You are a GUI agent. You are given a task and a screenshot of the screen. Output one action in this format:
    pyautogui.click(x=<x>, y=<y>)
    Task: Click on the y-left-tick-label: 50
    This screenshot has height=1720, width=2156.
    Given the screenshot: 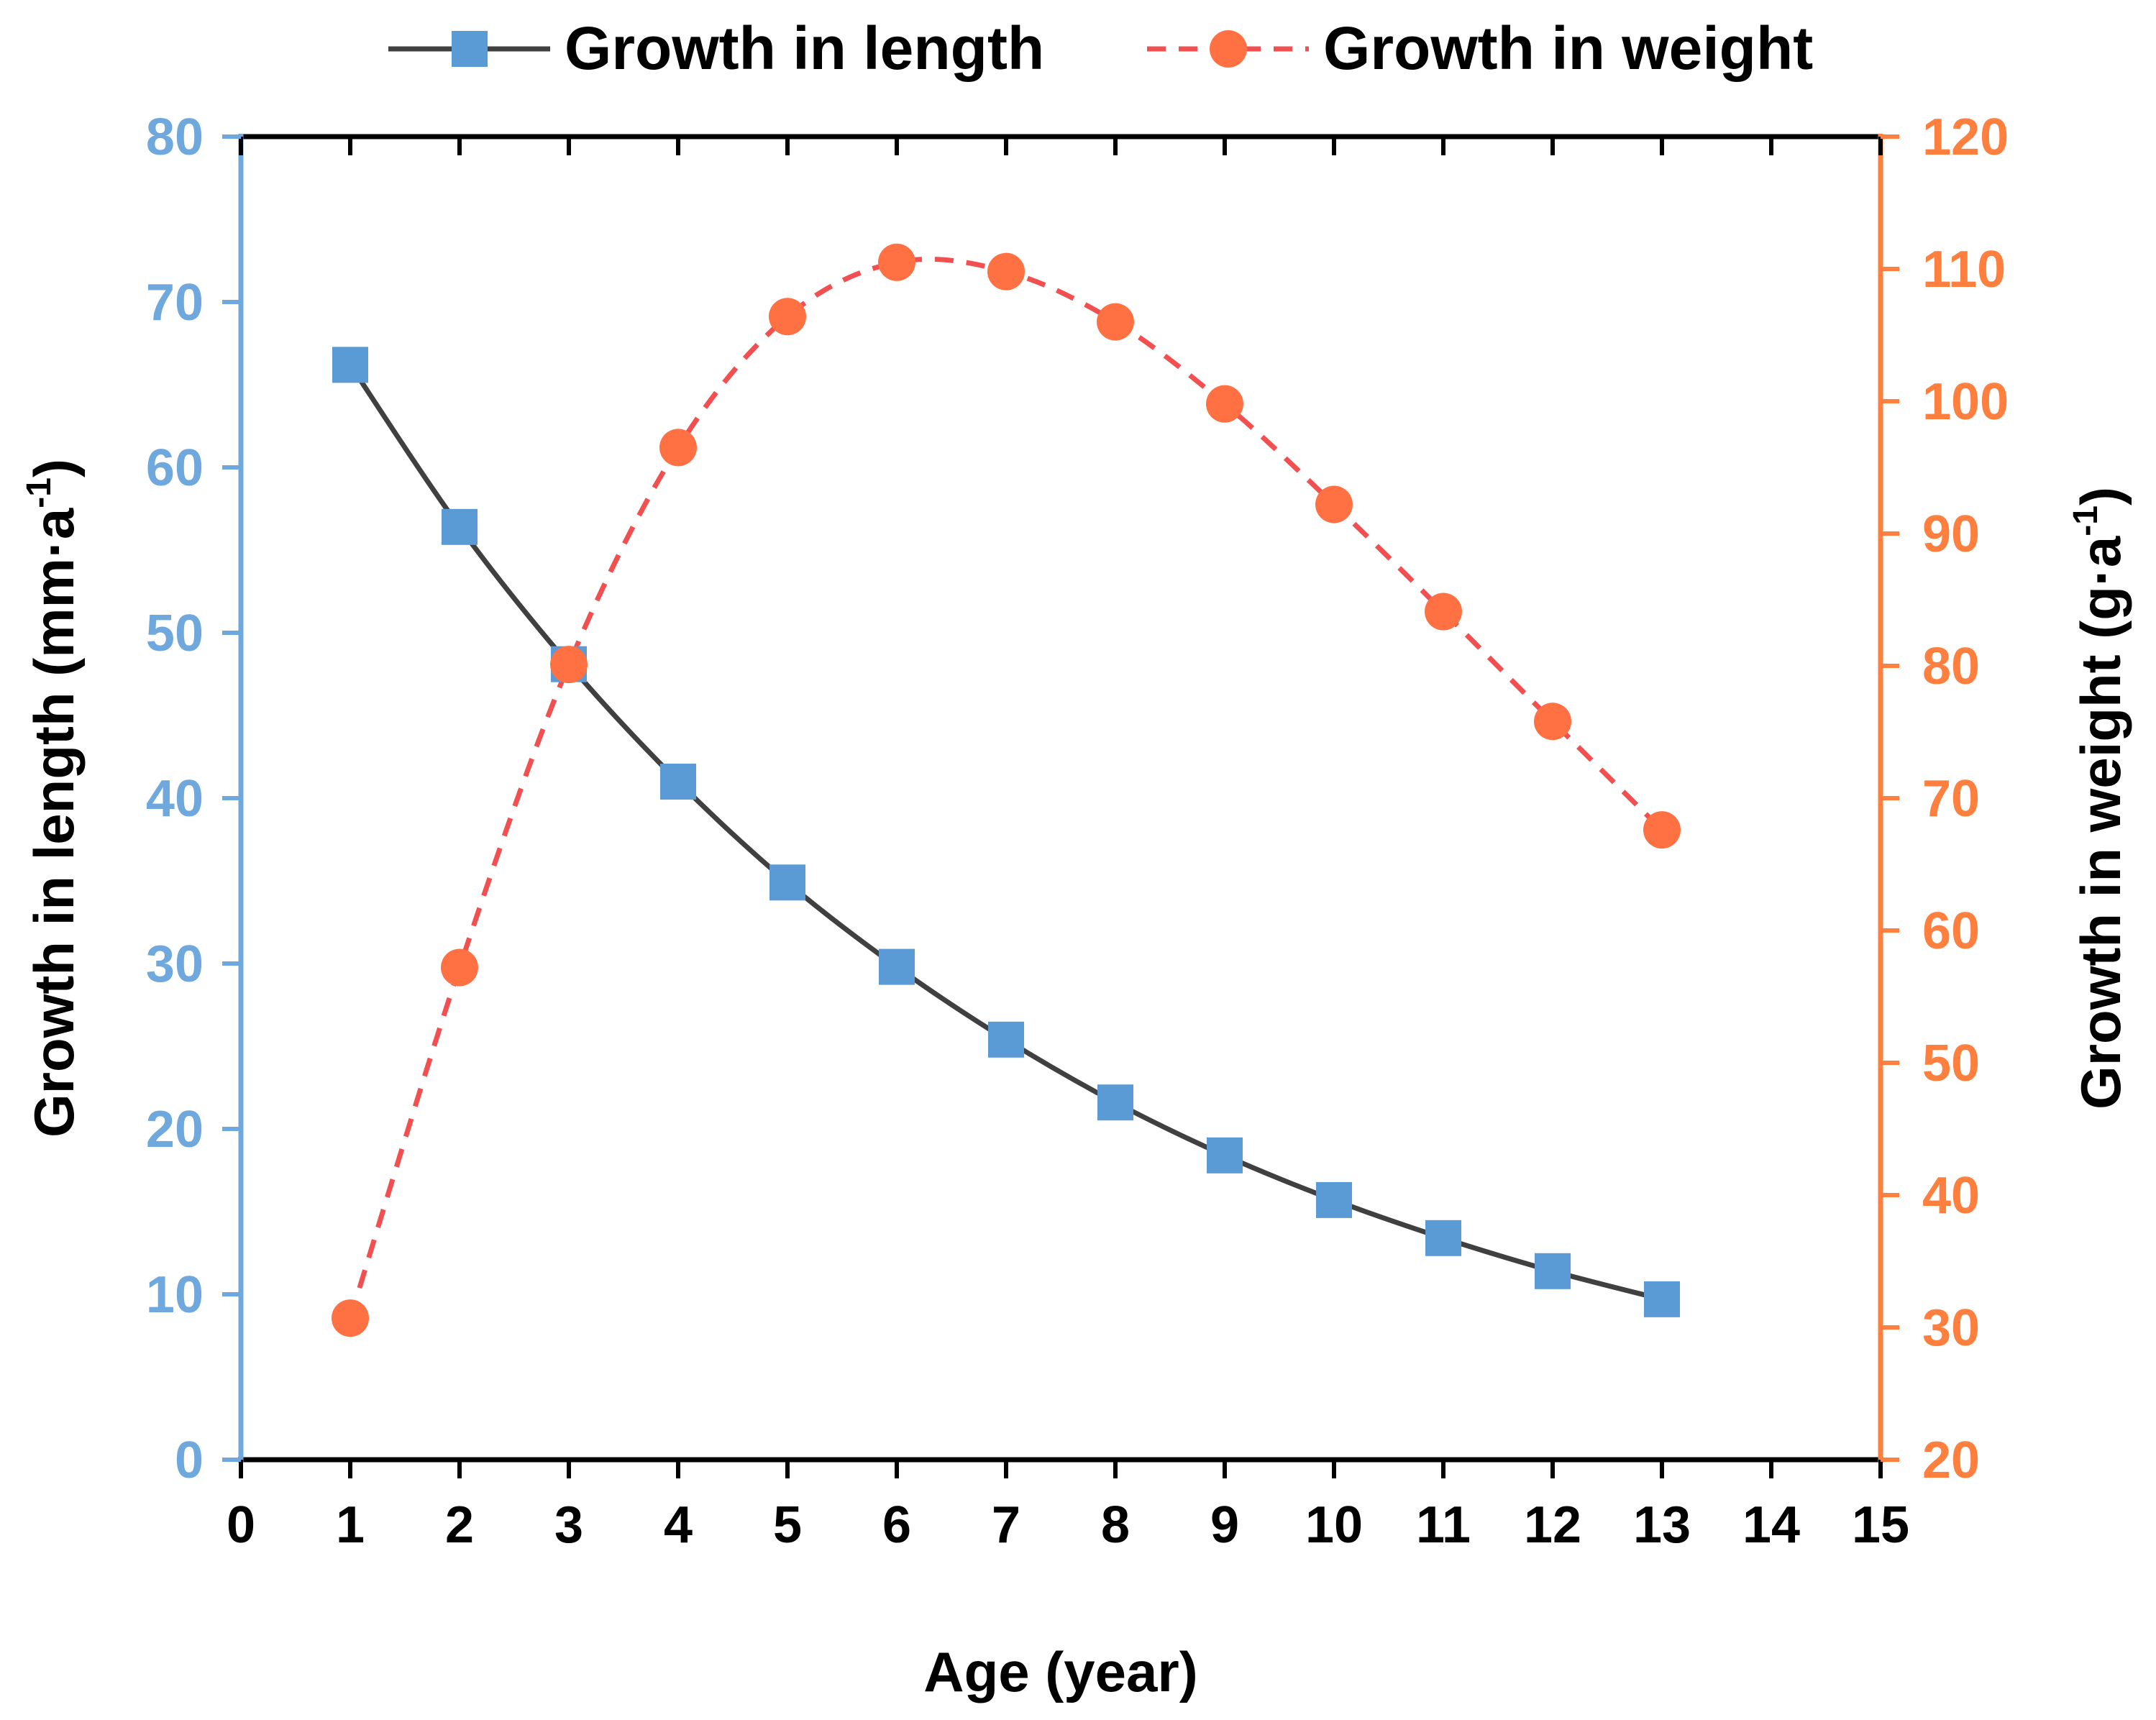 What is the action you would take?
    pyautogui.click(x=175, y=633)
    